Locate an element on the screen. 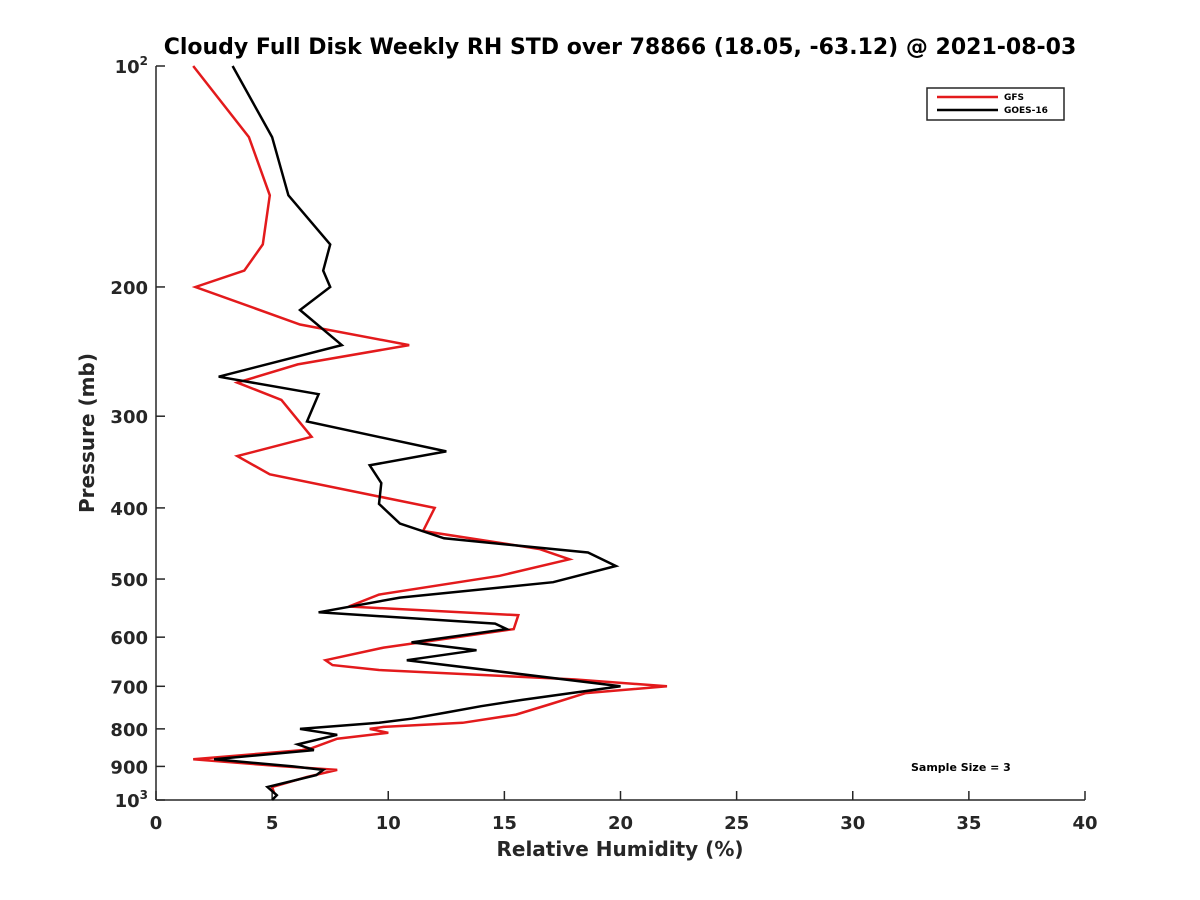 This screenshot has width=1200, height=900. y-tick-label: 500 is located at coordinates (129, 580).